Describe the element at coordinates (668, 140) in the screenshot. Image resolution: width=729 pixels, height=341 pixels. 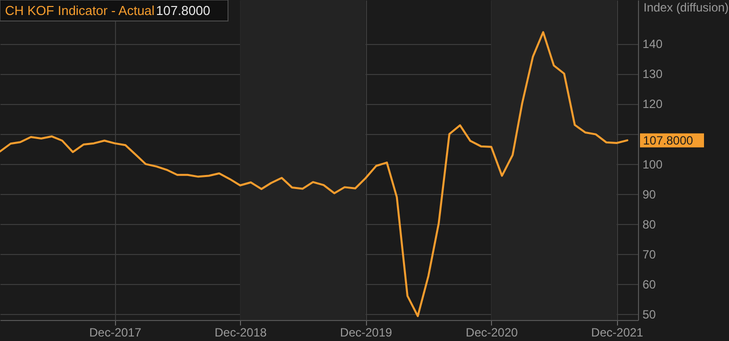
I see `data-label: 107.8000` at that location.